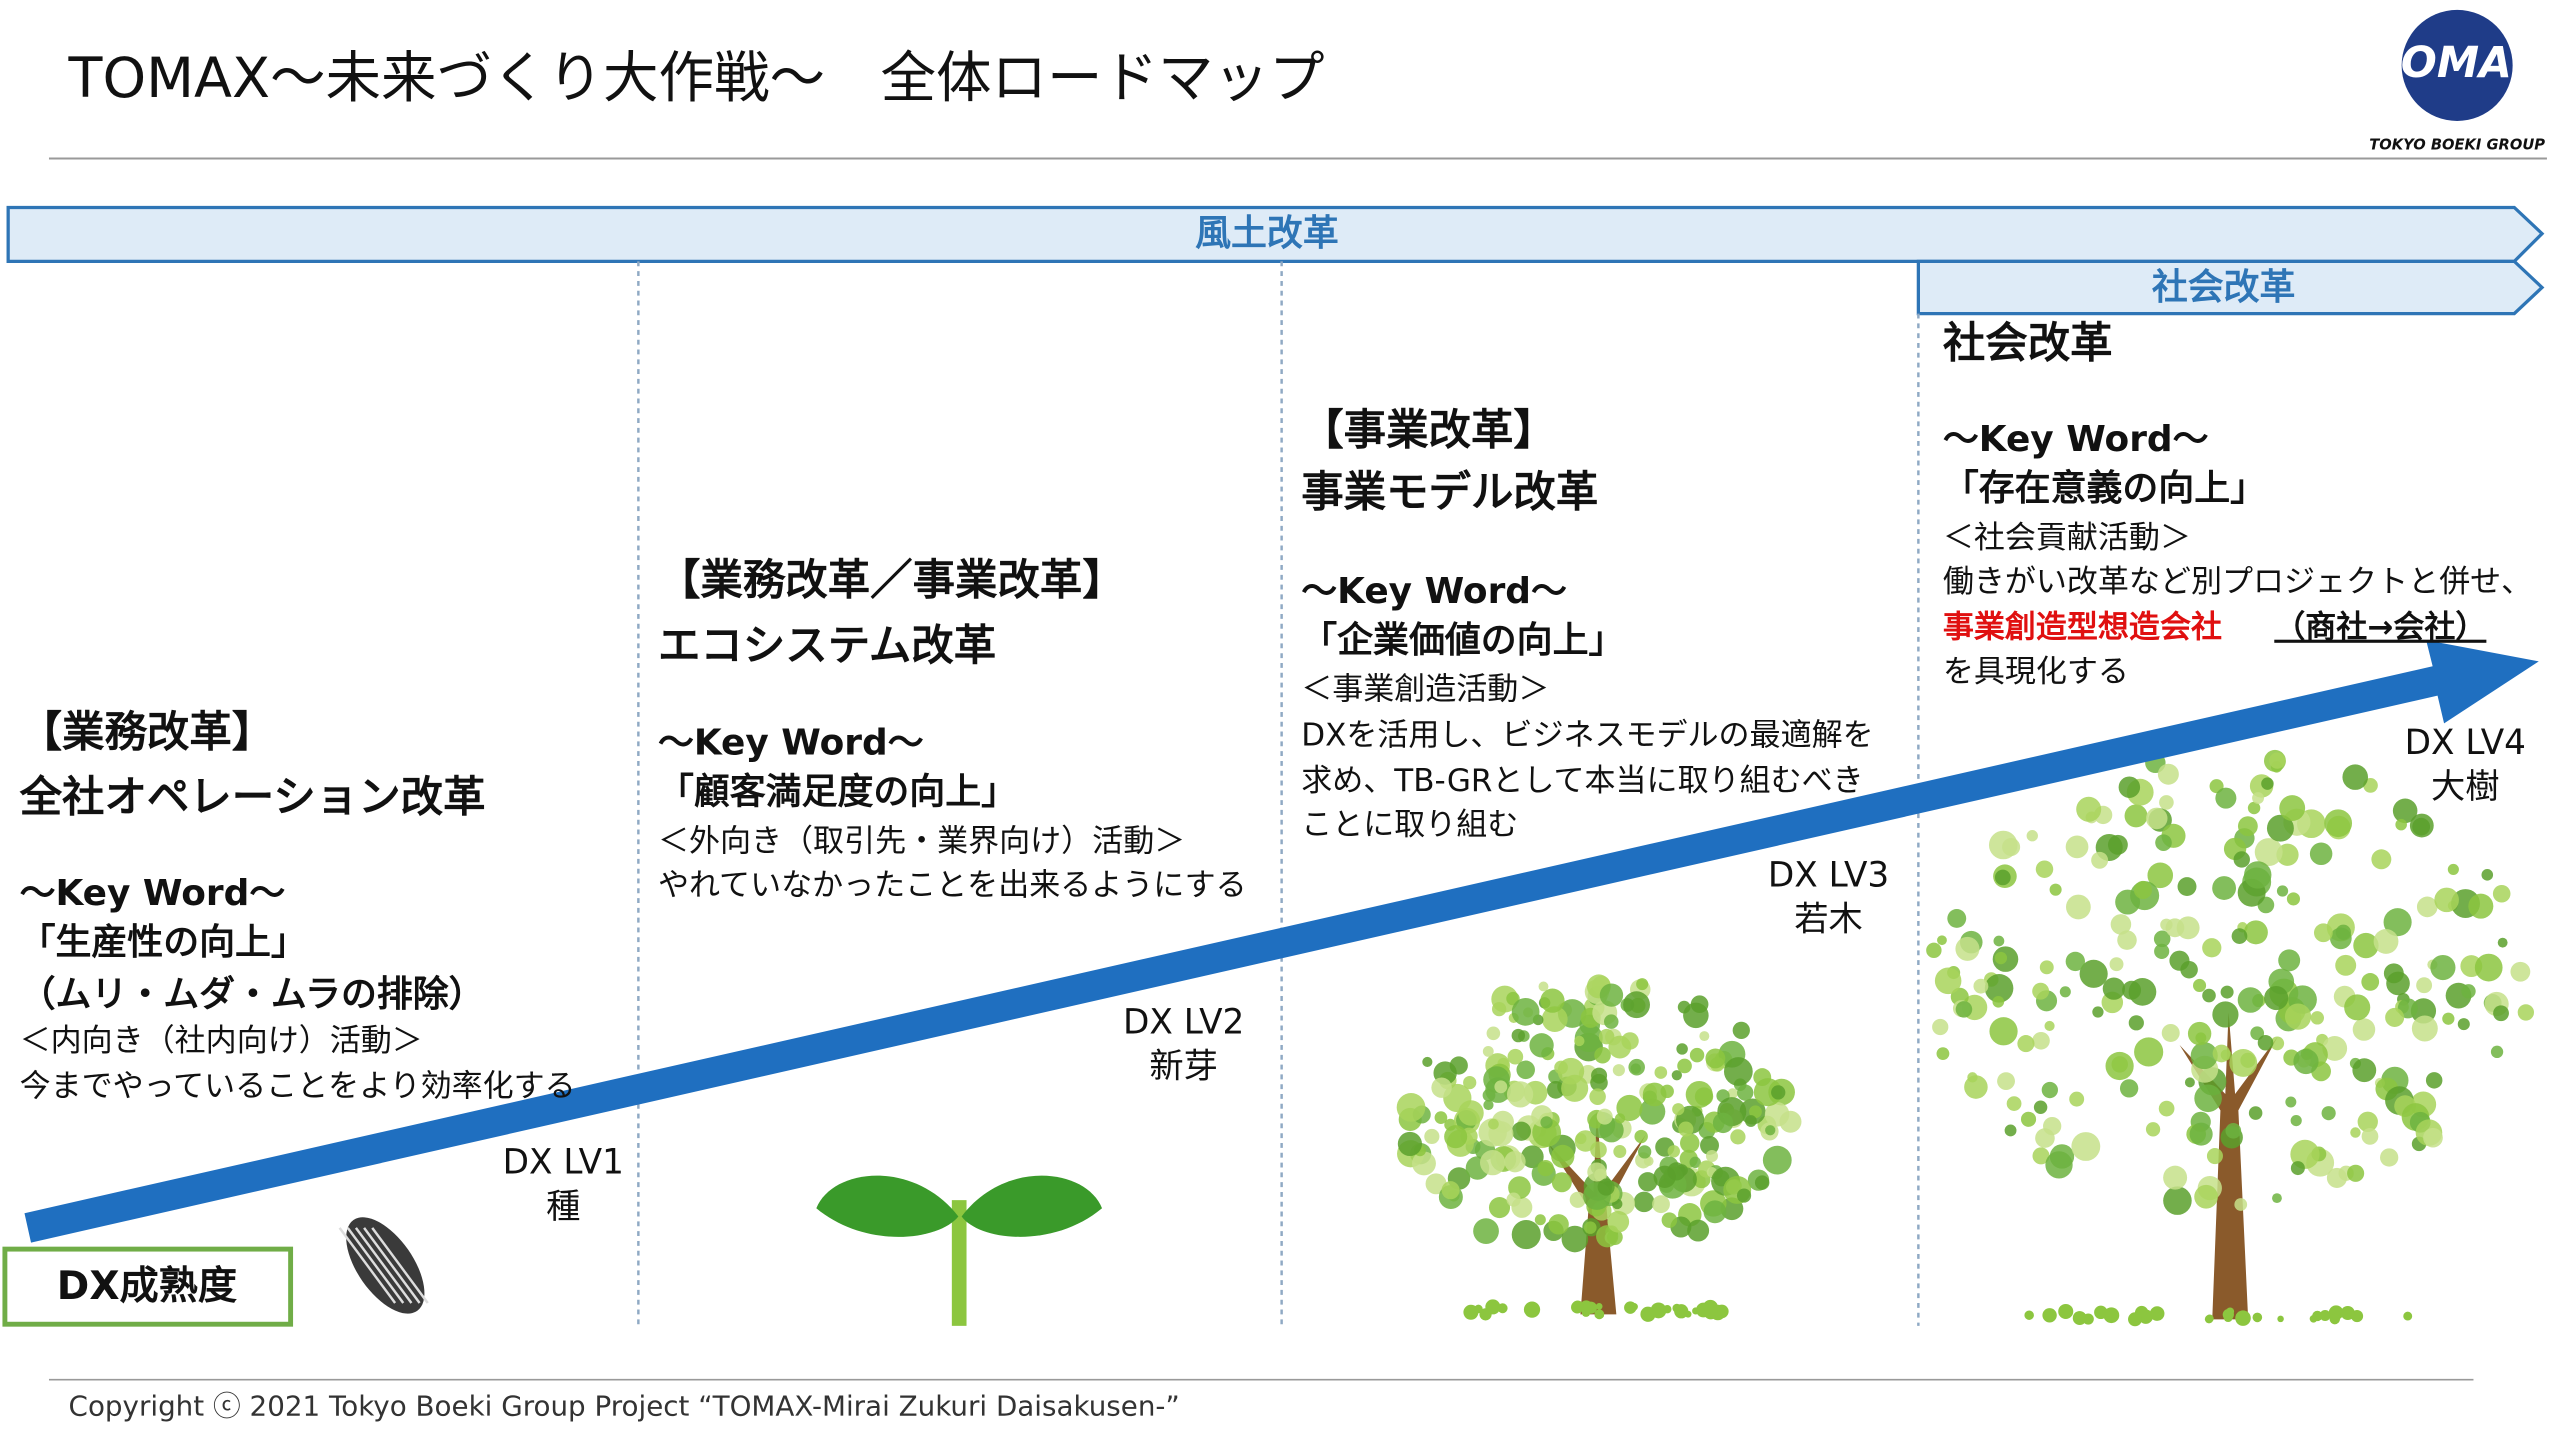 Image resolution: width=2560 pixels, height=1437 pixels. Describe the element at coordinates (1582, 781) in the screenshot. I see `description: 求め、TB-GRとして本当に取り組むべき` at that location.